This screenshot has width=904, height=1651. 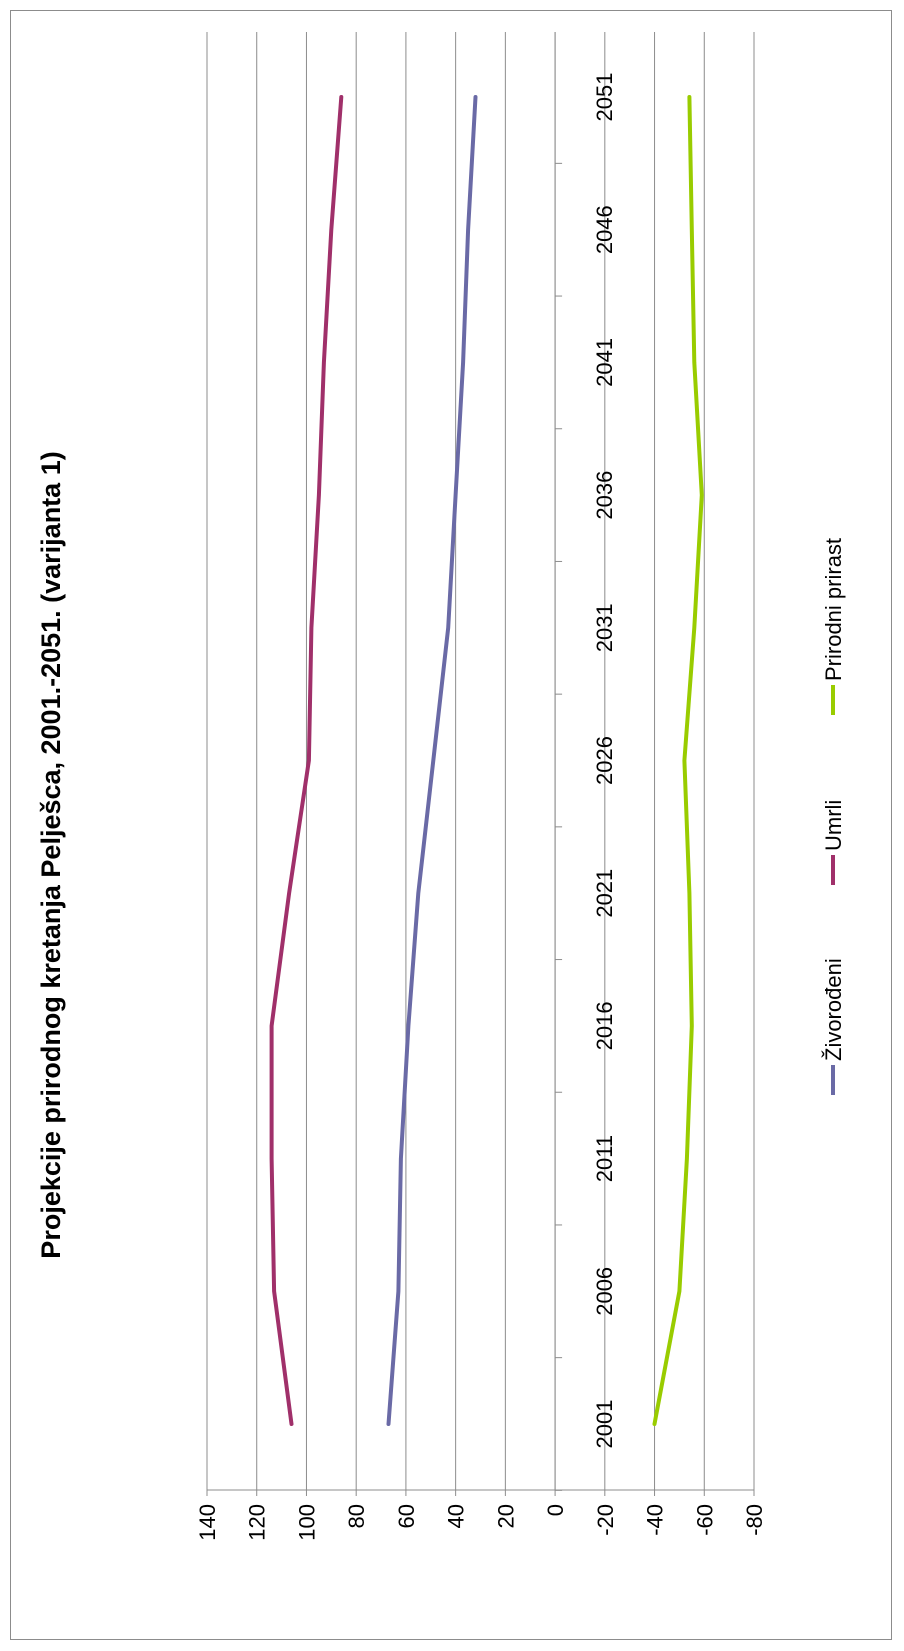 I want to click on category-tick-label: 2051, so click(x=604, y=97).